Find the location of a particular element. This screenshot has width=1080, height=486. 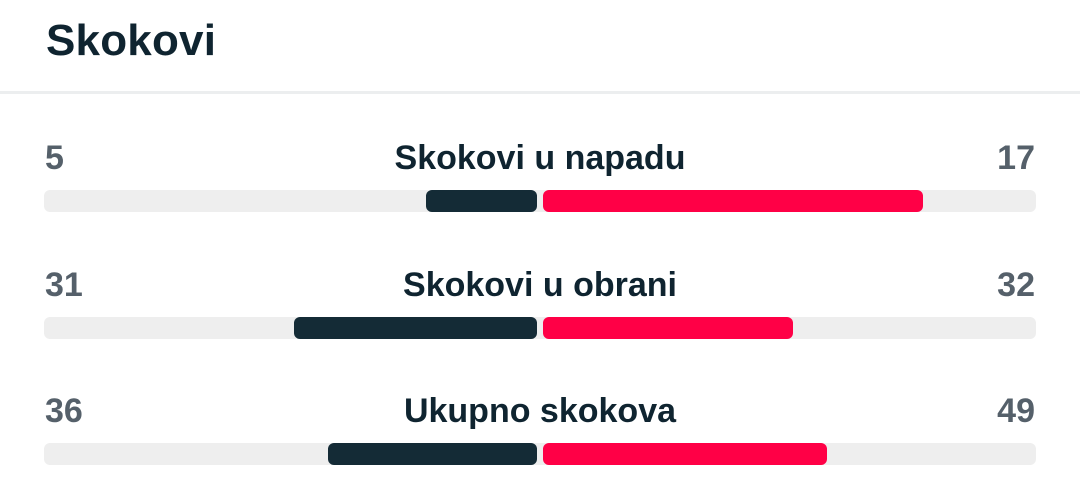

section-title: Skokovi is located at coordinates (131, 40).